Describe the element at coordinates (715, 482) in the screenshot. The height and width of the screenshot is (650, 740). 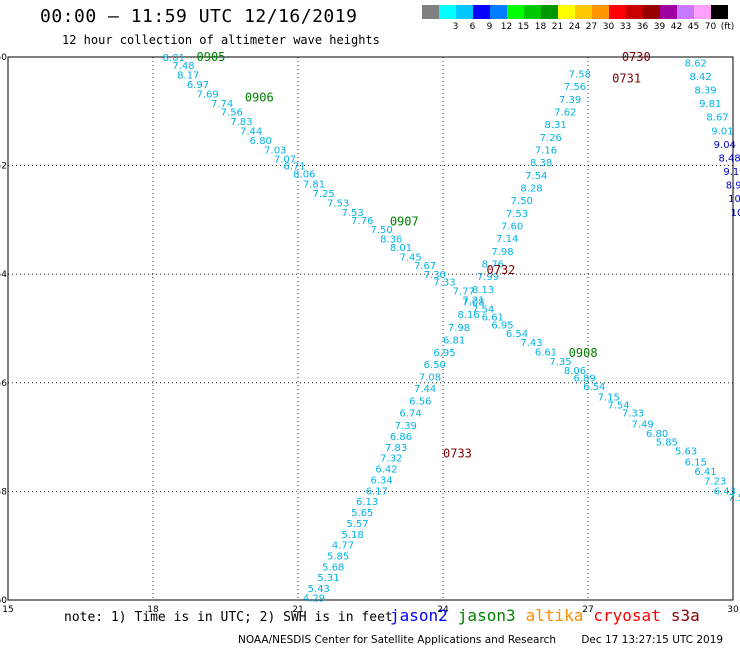
I see `data-point-jason3: 7.23` at that location.